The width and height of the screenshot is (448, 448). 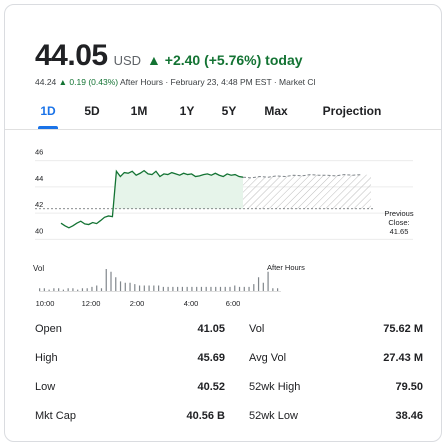 What do you see at coordinates (229, 395) in the screenshot?
I see `stat-row-low: Low 40.52 52wk High 79.50` at bounding box center [229, 395].